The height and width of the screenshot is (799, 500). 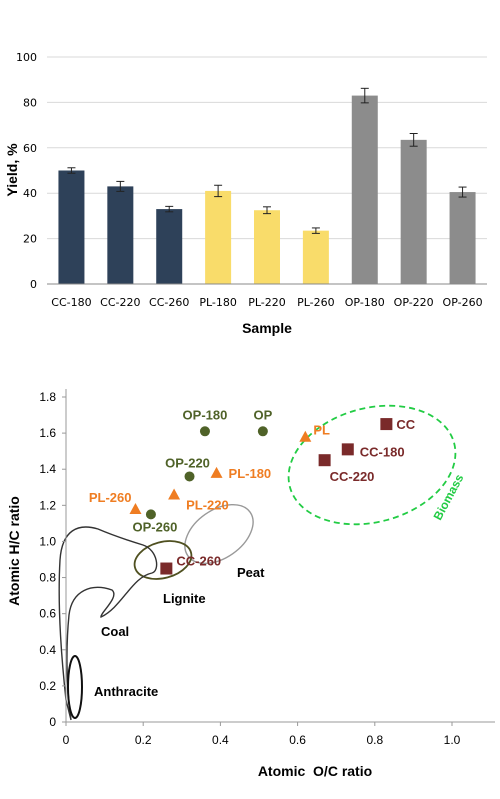 What do you see at coordinates (382, 451) in the screenshot?
I see `point-label-cc-180: CC-180` at bounding box center [382, 451].